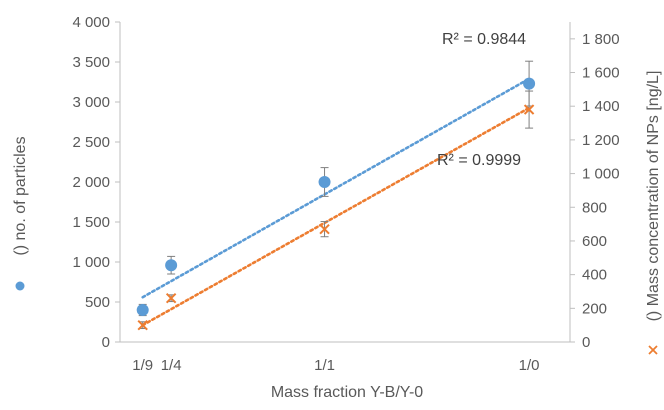 The width and height of the screenshot is (664, 410). I want to click on right-axis-title: () Mass concentration of NPs [ng/L], so click(653, 196).